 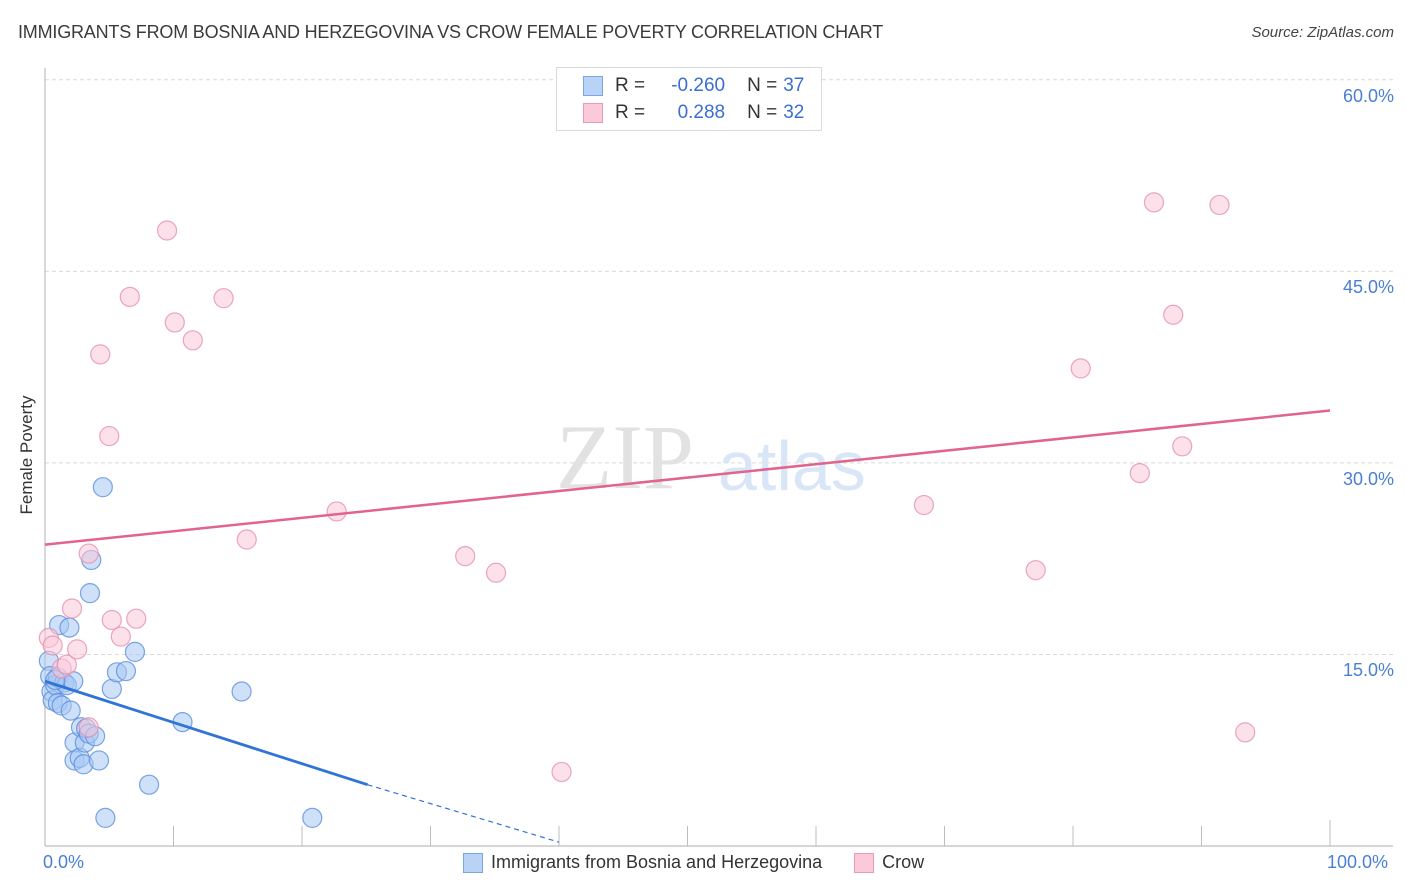 I want to click on r-value-crow: 0.288, so click(x=701, y=112).